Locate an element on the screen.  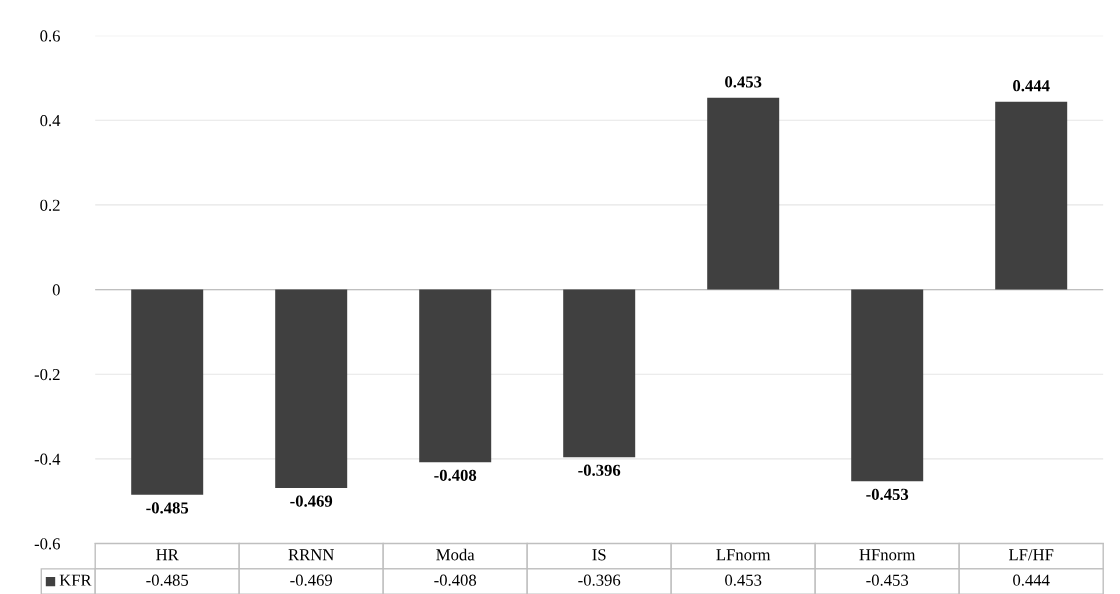
x-tick-label: Moda is located at coordinates (455, 554).